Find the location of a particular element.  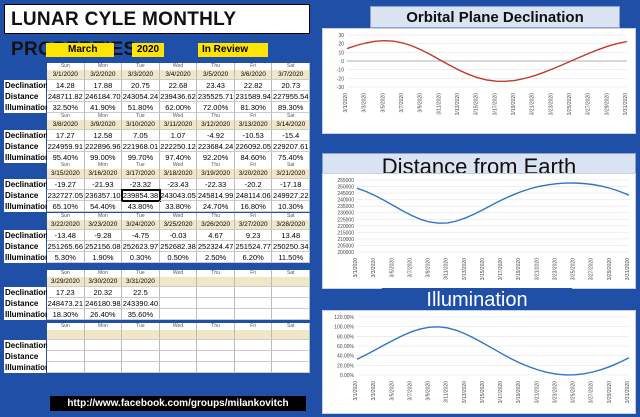

declination-cell: -4.92 is located at coordinates (216, 135).